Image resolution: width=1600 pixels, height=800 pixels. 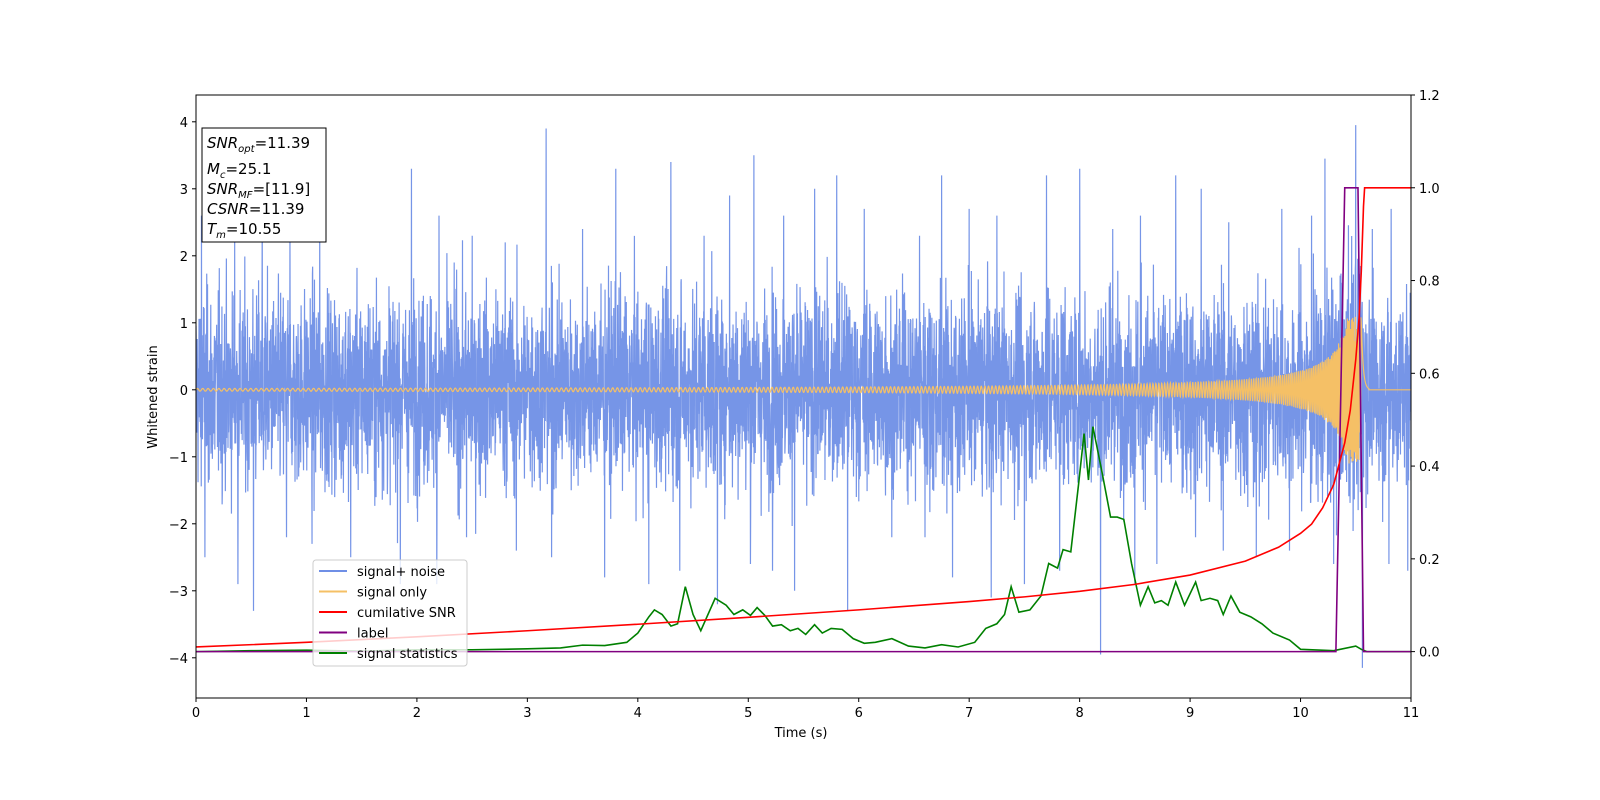 What do you see at coordinates (527, 713) in the screenshot?
I see `x-tick-label: 3` at bounding box center [527, 713].